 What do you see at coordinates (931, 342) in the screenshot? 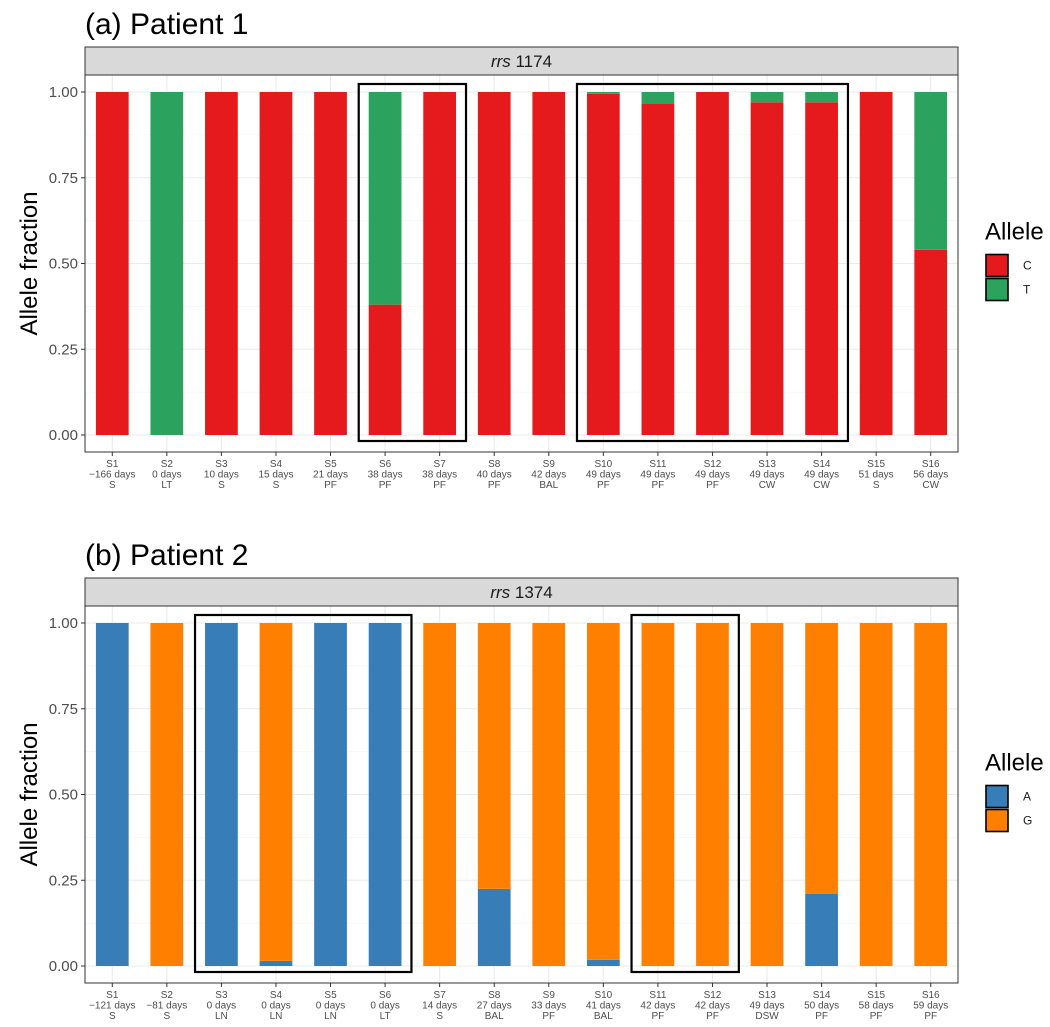
I see `bar-C-S16` at bounding box center [931, 342].